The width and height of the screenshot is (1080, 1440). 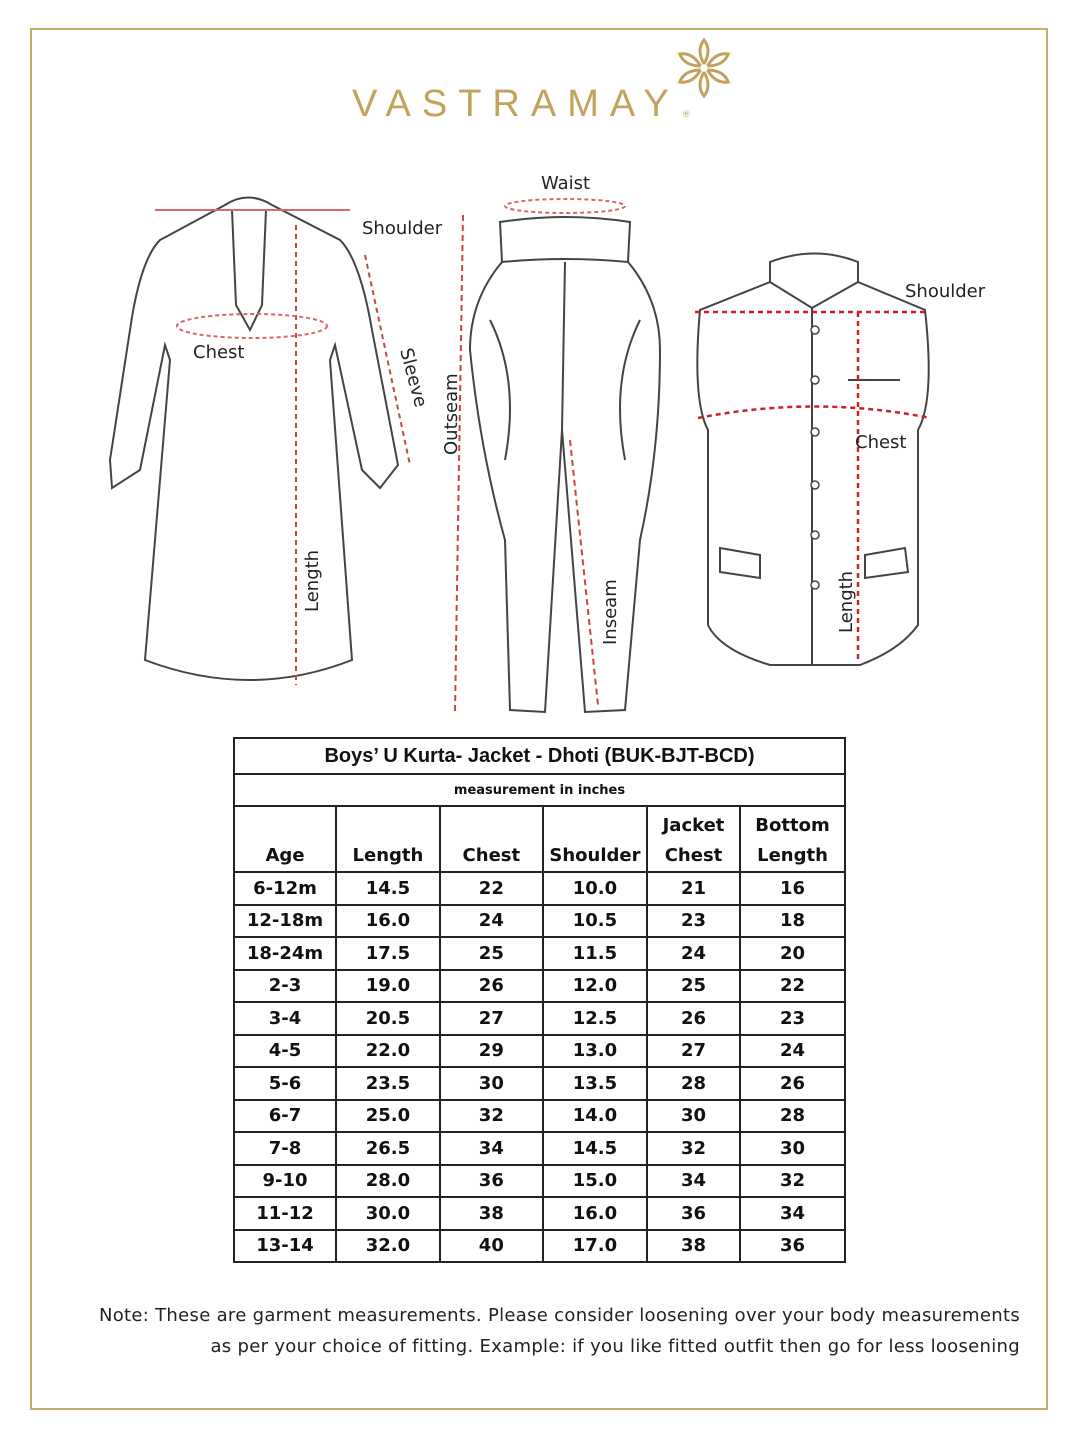 I want to click on table-cell: 17.0, so click(x=595, y=1245).